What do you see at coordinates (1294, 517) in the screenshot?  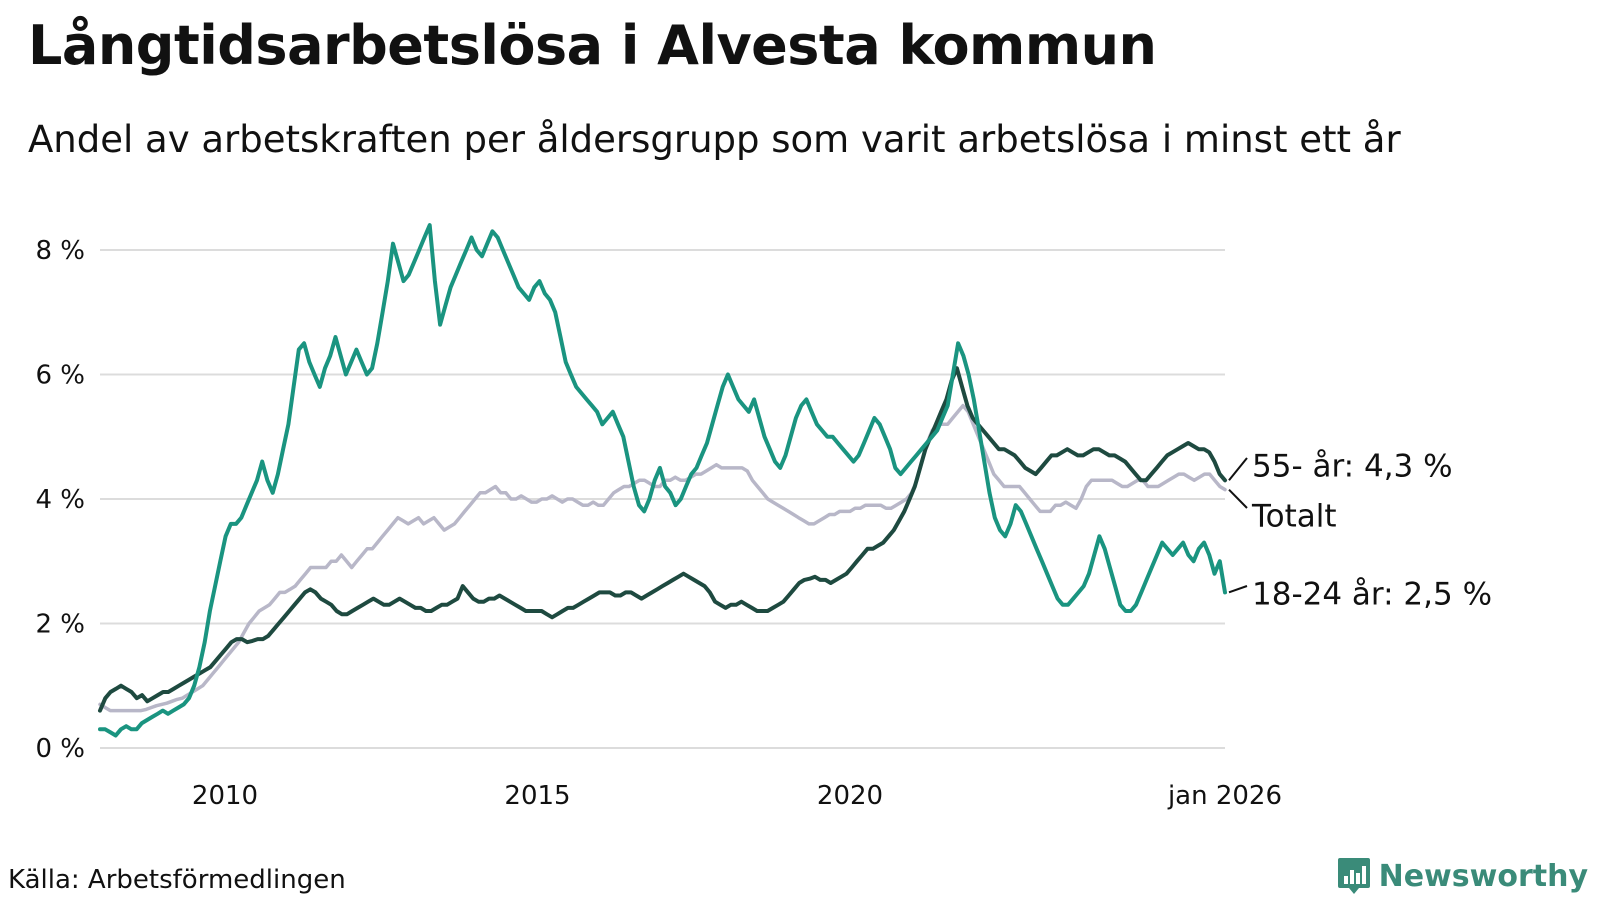 I see `series-end-label: Totalt` at bounding box center [1294, 517].